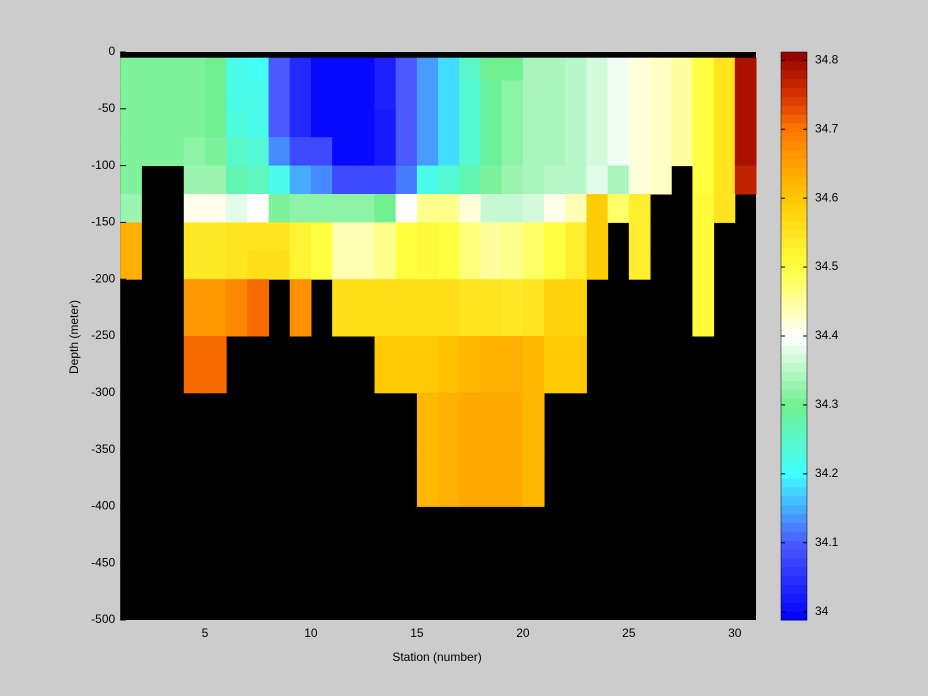 This screenshot has height=696, width=928. I want to click on x-tick-label: 10, so click(311, 633).